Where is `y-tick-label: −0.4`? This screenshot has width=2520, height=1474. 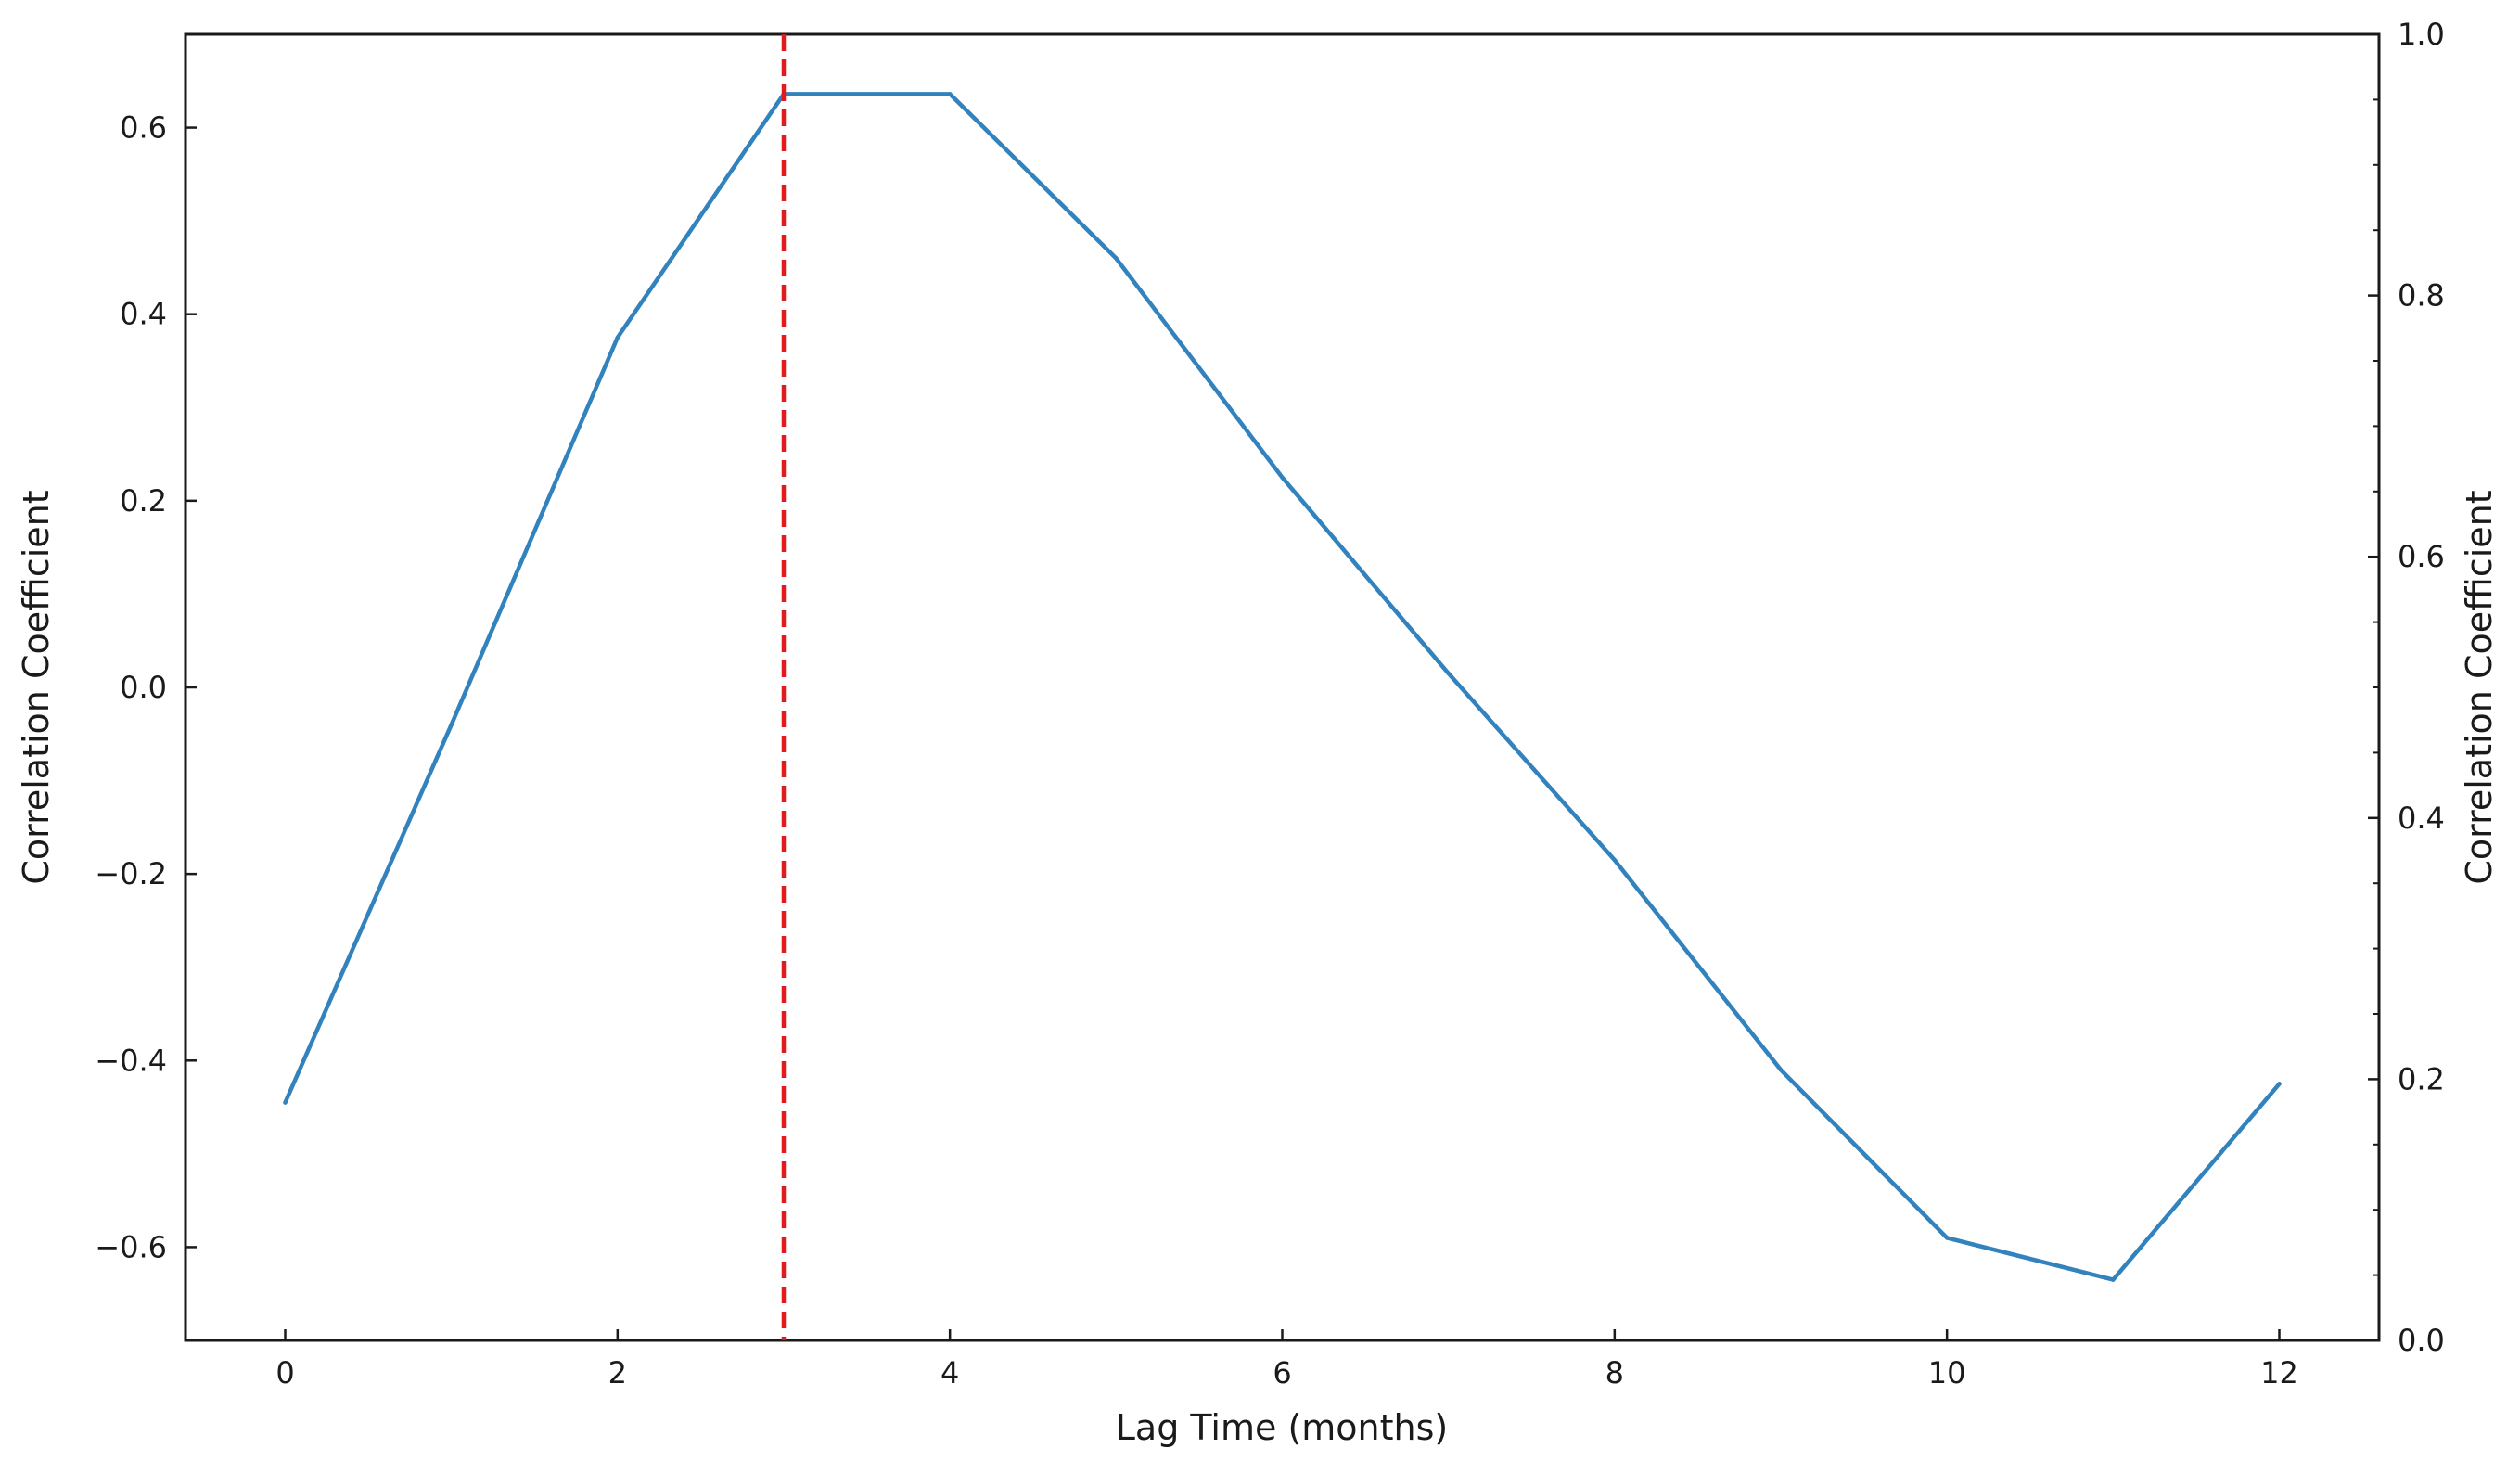 y-tick-label: −0.4 is located at coordinates (131, 1060).